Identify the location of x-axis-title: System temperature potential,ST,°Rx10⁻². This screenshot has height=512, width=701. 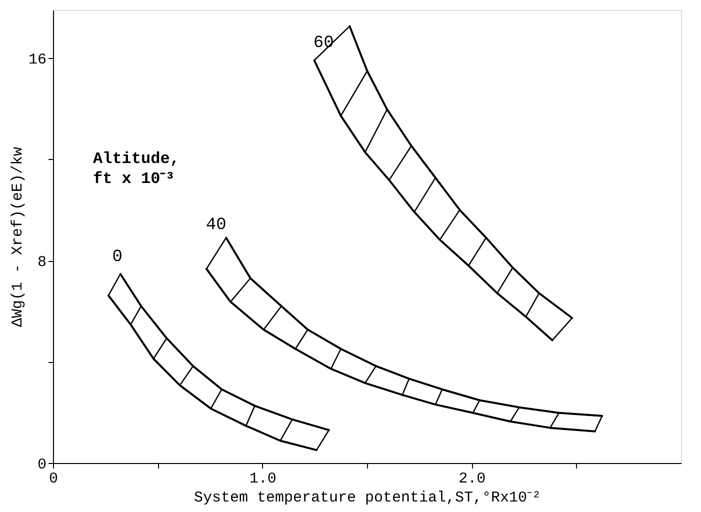
(368, 498).